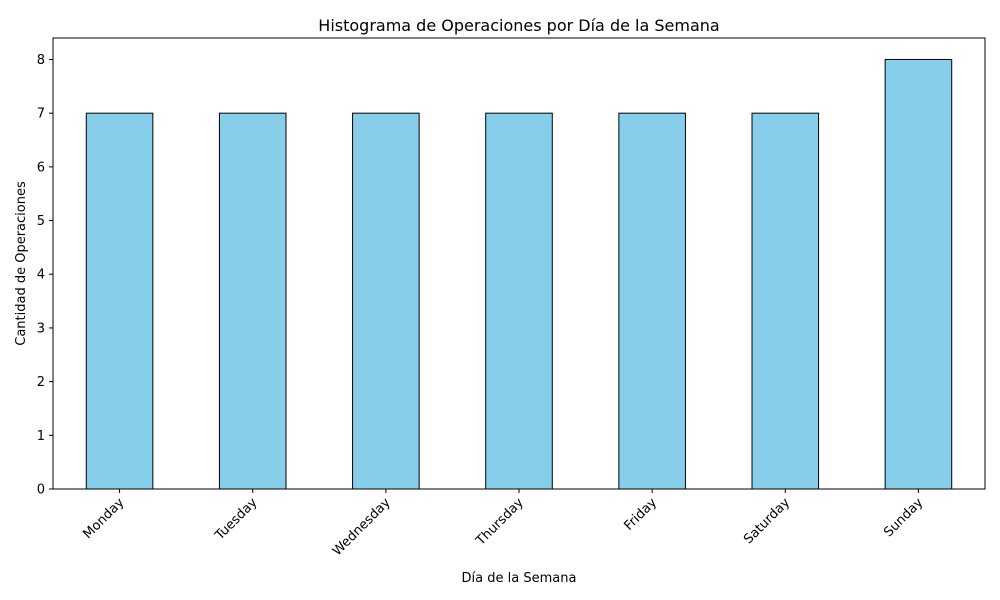  What do you see at coordinates (41, 436) in the screenshot?
I see `y-tick-label: 1` at bounding box center [41, 436].